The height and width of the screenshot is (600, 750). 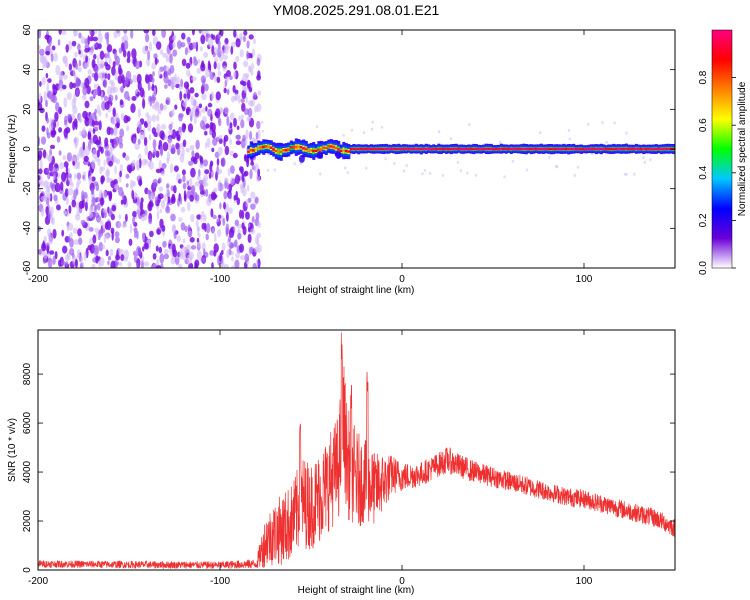 I want to click on colorbar-tick-label: 0.6, so click(x=703, y=125).